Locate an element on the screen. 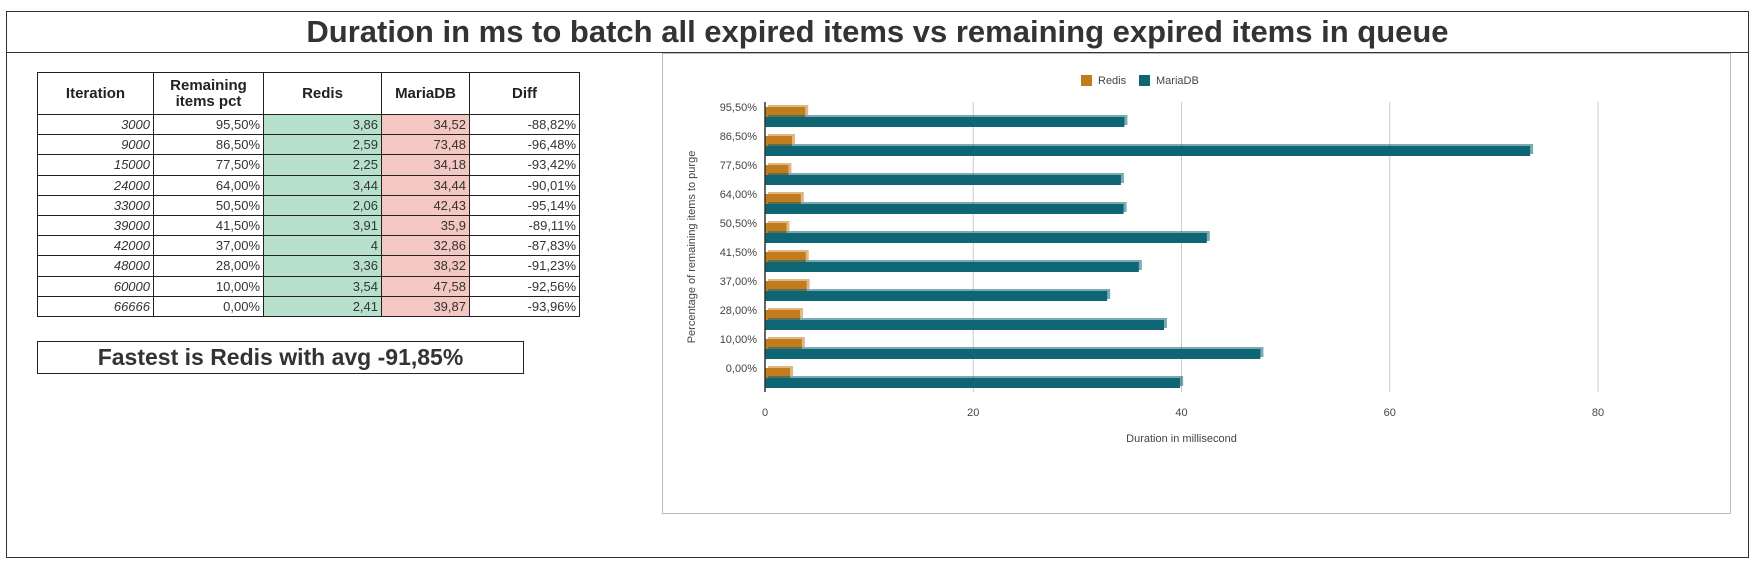 Image resolution: width=1755 pixels, height=565 pixels. x-tick-label: 80 is located at coordinates (1598, 413).